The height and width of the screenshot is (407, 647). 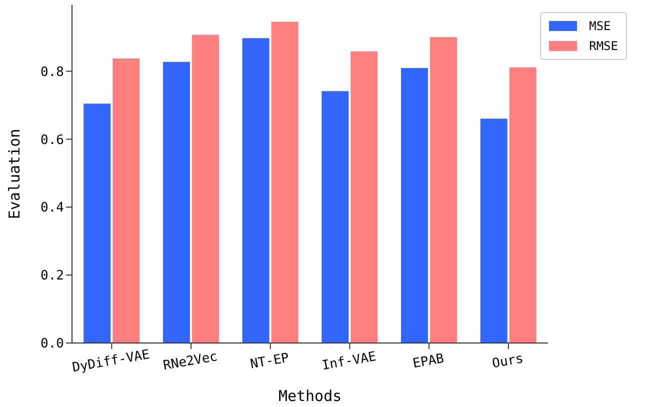 What do you see at coordinates (52, 72) in the screenshot?
I see `y-tick-label: 0.8` at bounding box center [52, 72].